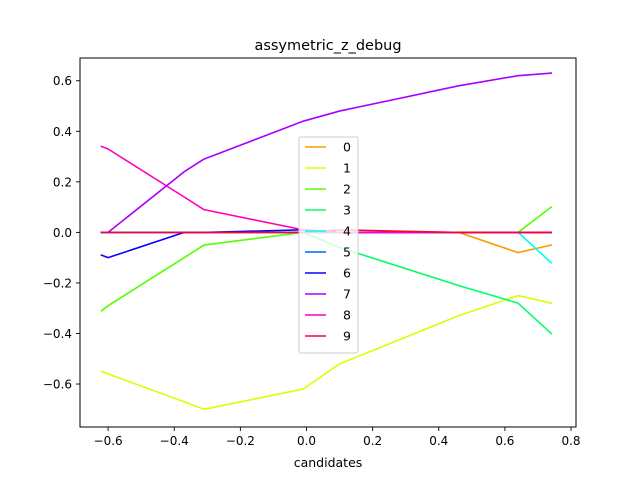 The height and width of the screenshot is (480, 640). Describe the element at coordinates (62, 182) in the screenshot. I see `y-tick-label: 0.2` at that location.